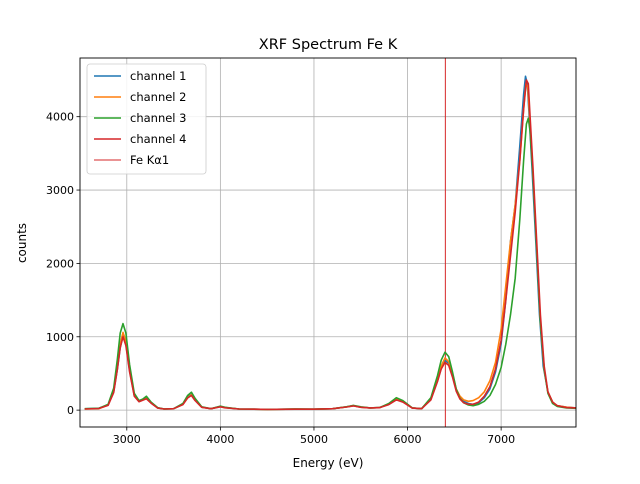 The width and height of the screenshot is (640, 484). I want to click on legend-box, so click(146, 119).